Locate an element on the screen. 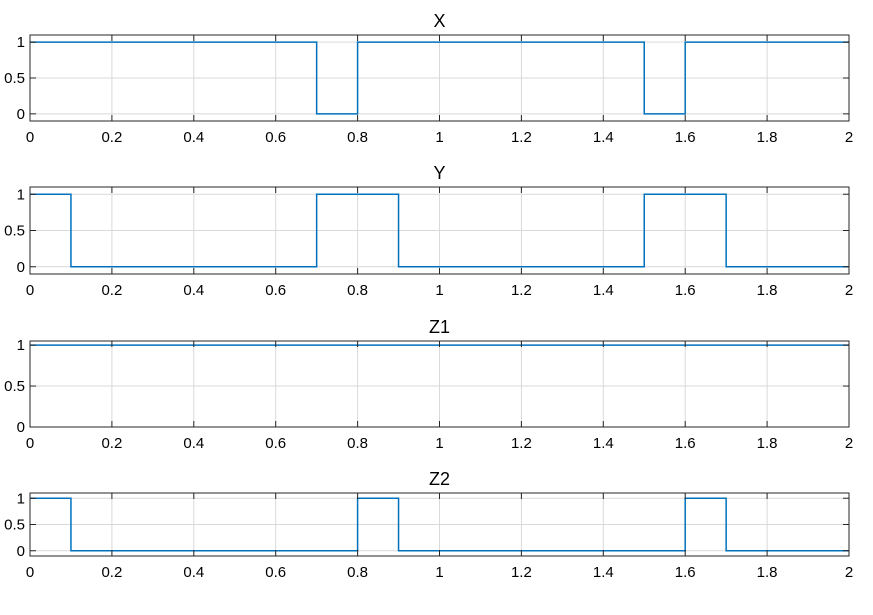 The height and width of the screenshot is (615, 873). subplot-title: X is located at coordinates (439, 21).